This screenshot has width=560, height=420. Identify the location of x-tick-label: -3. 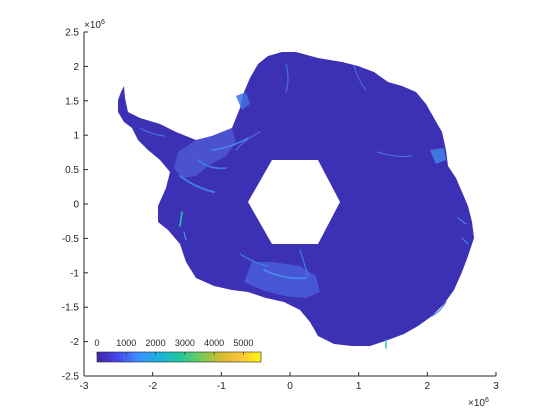
(84, 386).